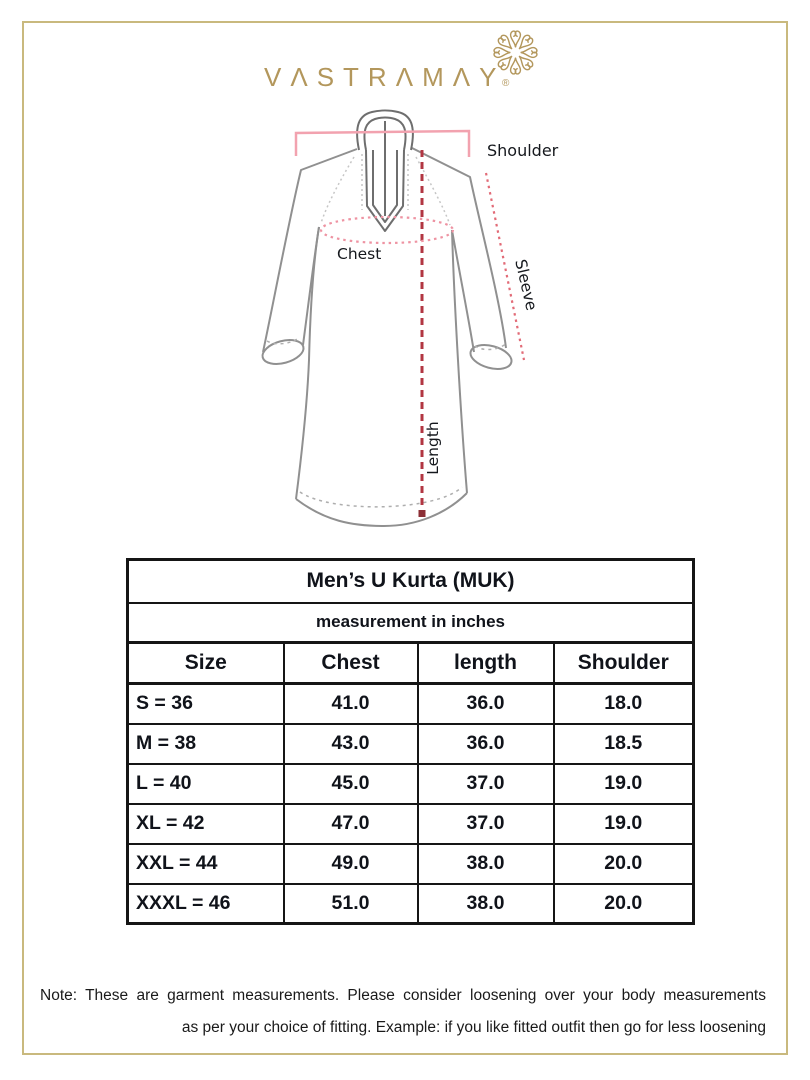 Image resolution: width=810 pixels, height=1080 pixels. Describe the element at coordinates (506, 83) in the screenshot. I see `registered-trademark-mark: ®` at that location.